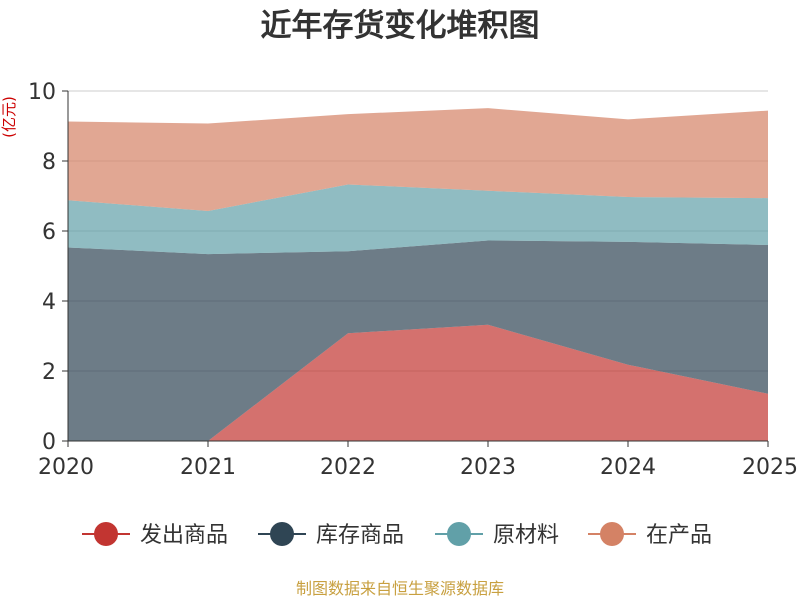 The height and width of the screenshot is (600, 800). What do you see at coordinates (628, 467) in the screenshot?
I see `x-tick-label: 2024` at bounding box center [628, 467].